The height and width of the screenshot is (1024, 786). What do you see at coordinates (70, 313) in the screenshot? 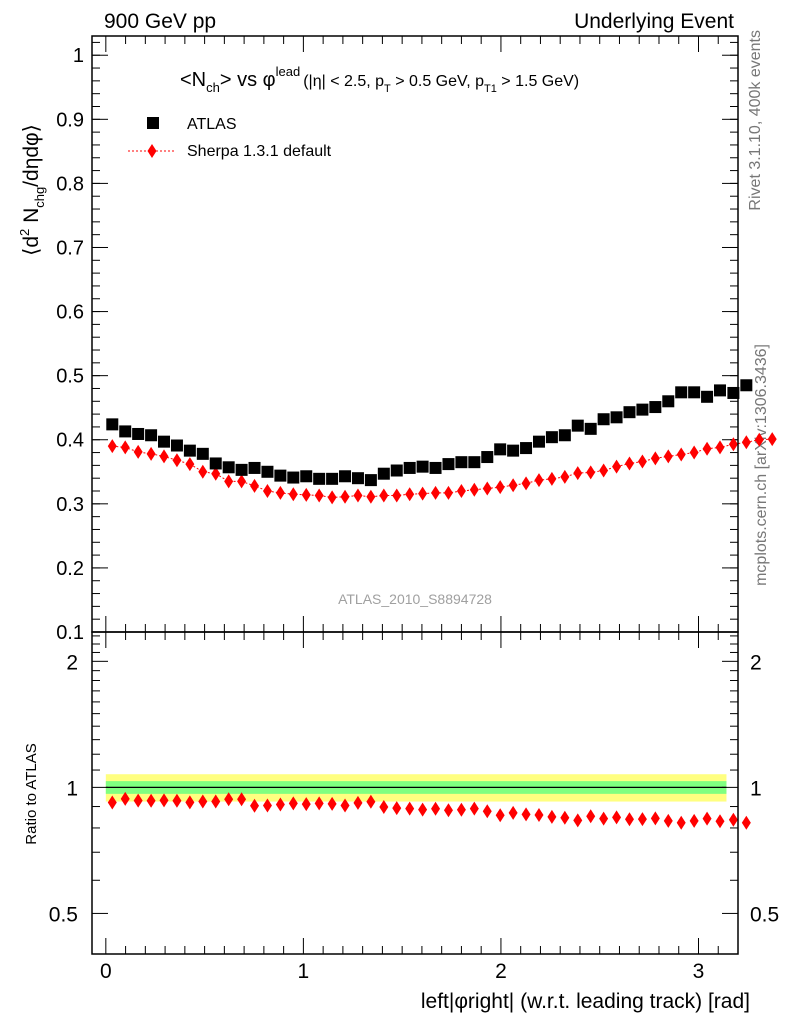
I see `main-y-tick-label: 0.6` at bounding box center [70, 313].